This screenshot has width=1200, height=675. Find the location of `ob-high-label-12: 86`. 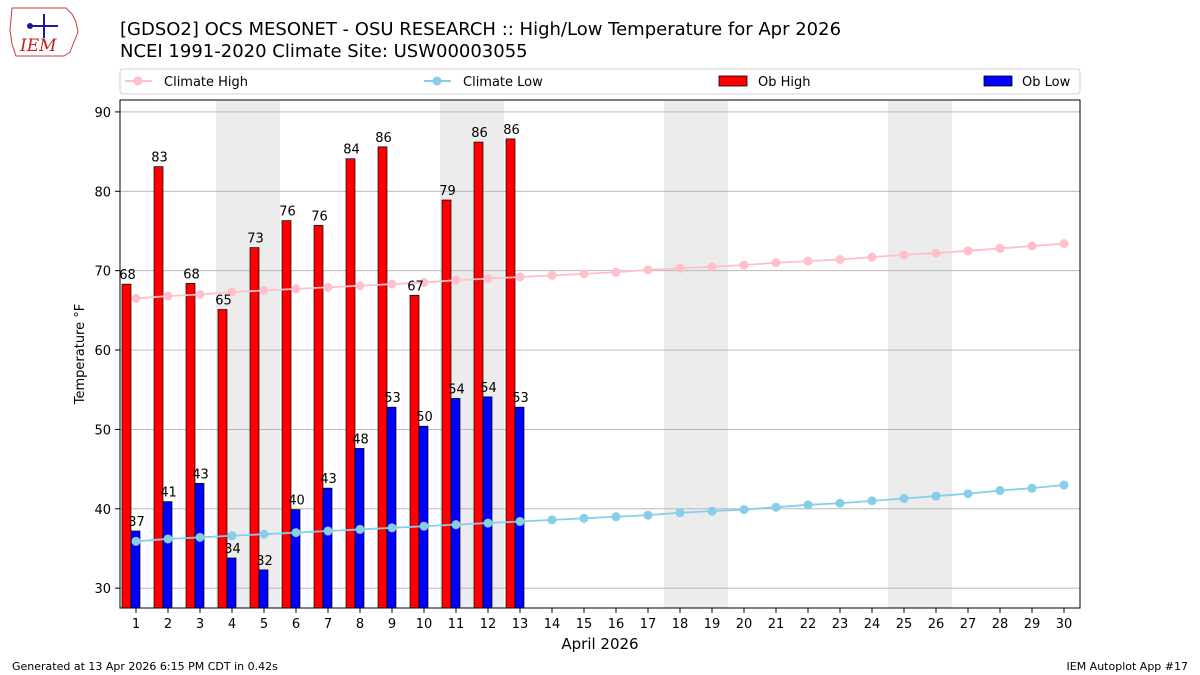

ob-high-label-12: 86 is located at coordinates (479, 133).